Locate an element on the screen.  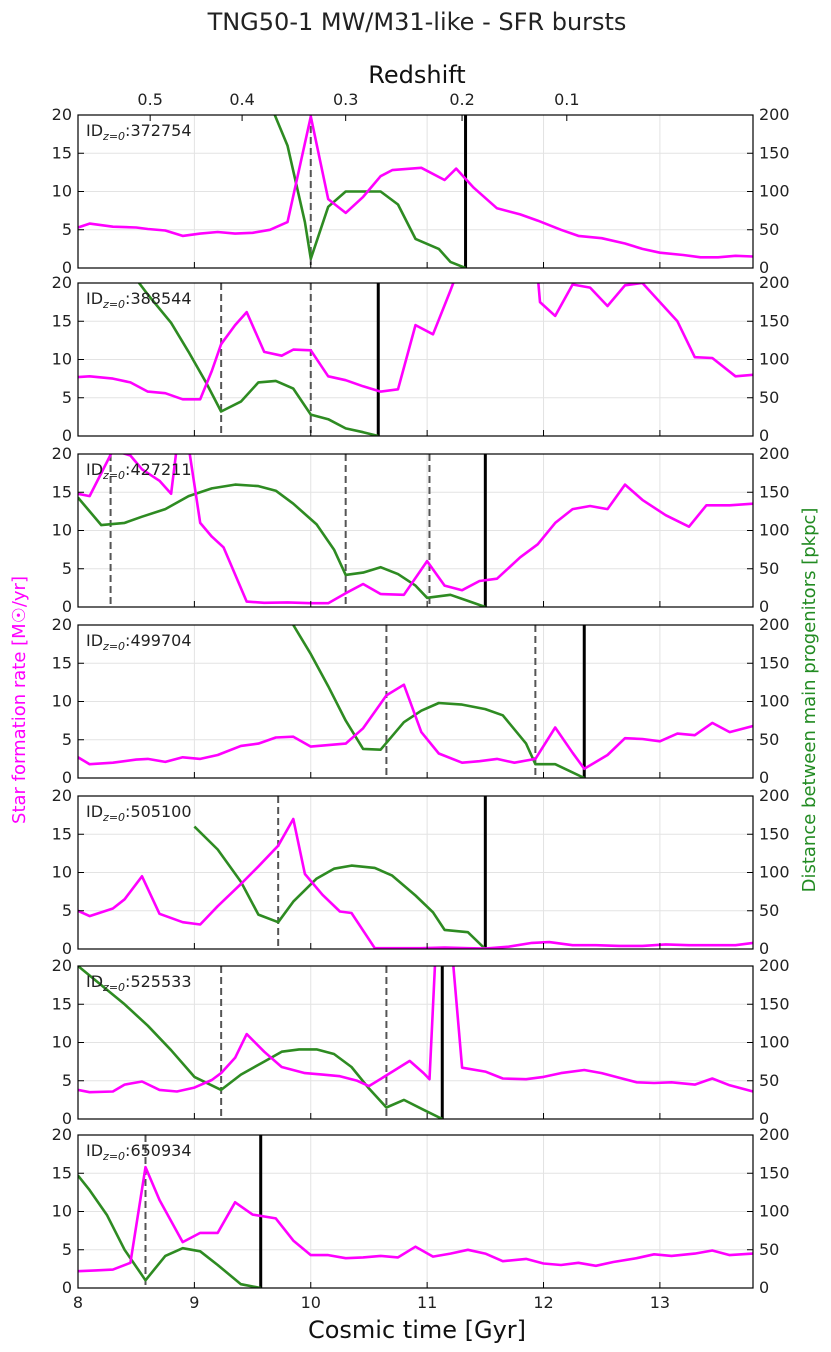
time-tick-label: 9 is located at coordinates (194, 1302).